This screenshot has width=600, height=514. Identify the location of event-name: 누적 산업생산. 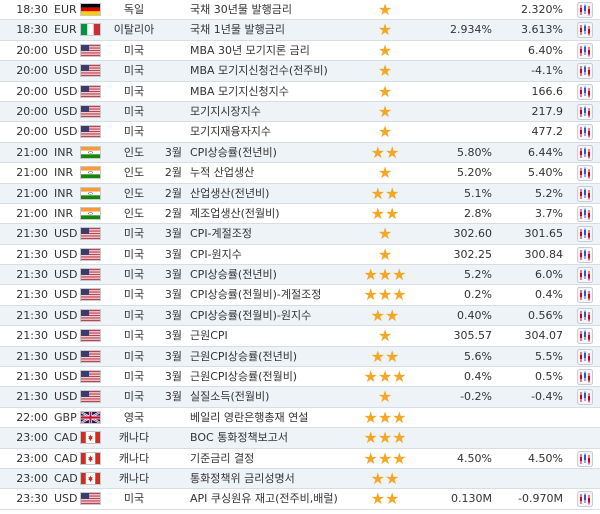
(222, 173).